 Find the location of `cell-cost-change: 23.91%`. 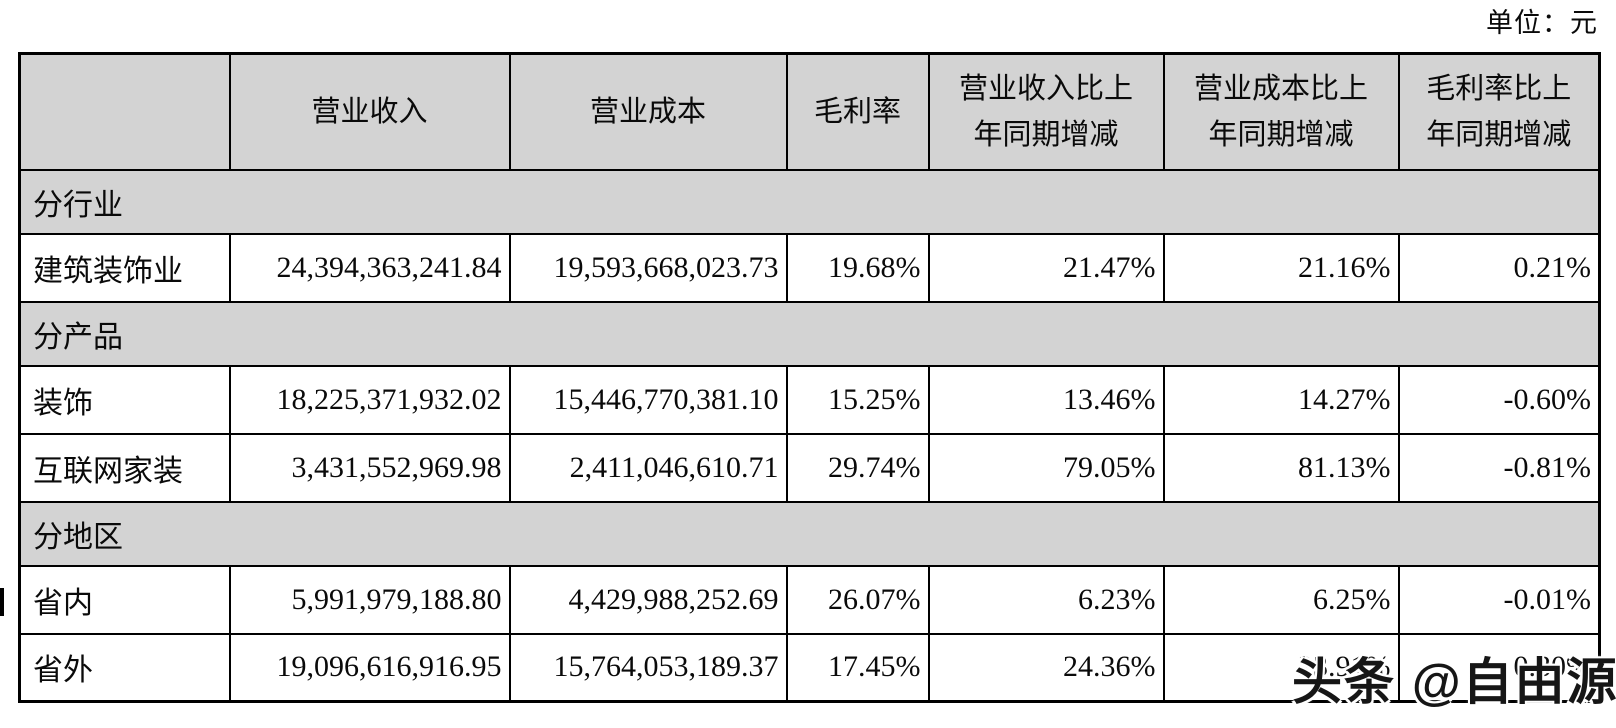

cell-cost-change: 23.91% is located at coordinates (1281, 667).